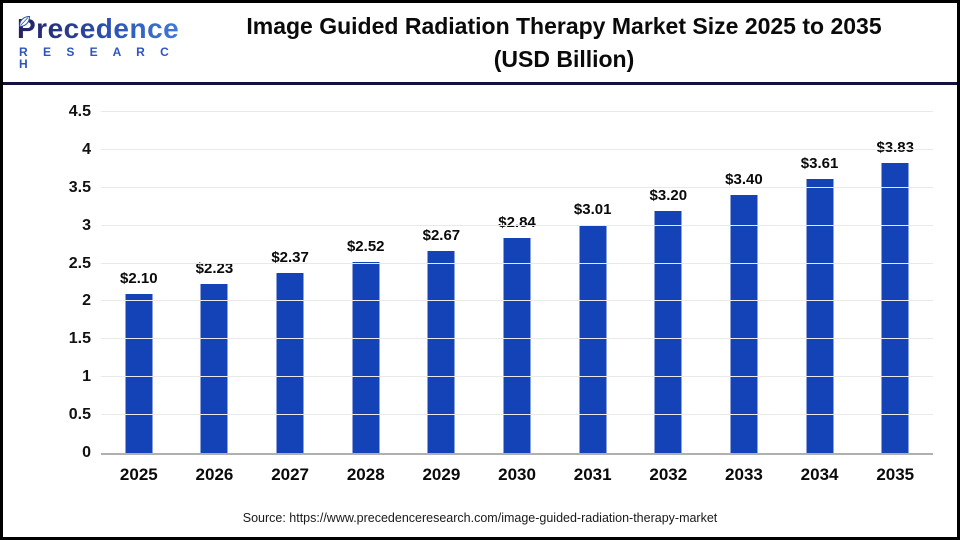  What do you see at coordinates (79, 187) in the screenshot?
I see `y-axis-tick-label: 3.5` at bounding box center [79, 187].